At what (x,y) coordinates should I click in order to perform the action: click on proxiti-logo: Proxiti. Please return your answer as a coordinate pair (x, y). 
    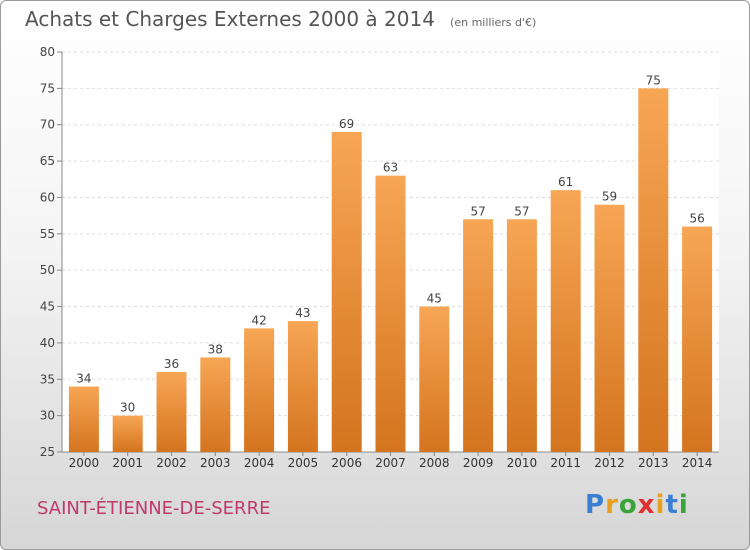
    Looking at the image, I should click on (637, 505).